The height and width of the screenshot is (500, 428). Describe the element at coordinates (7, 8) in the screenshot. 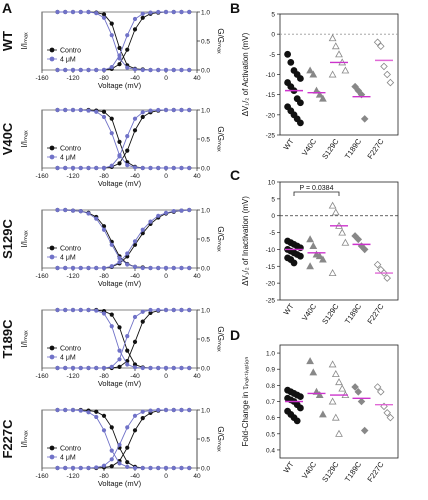

I see `panel-letter-a: A` at that location.